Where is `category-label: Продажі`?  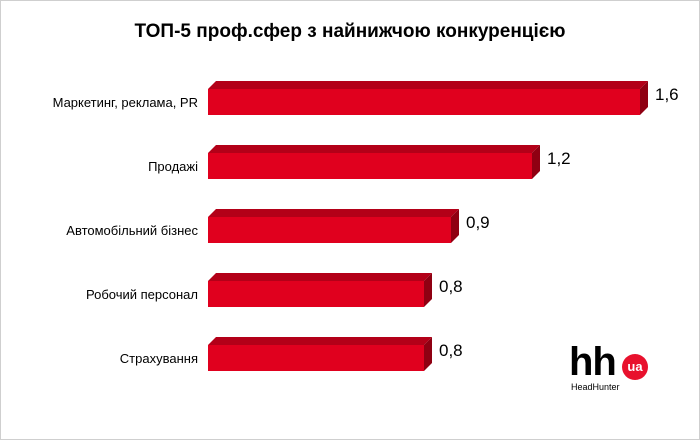
category-label: Продажі is located at coordinates (173, 166).